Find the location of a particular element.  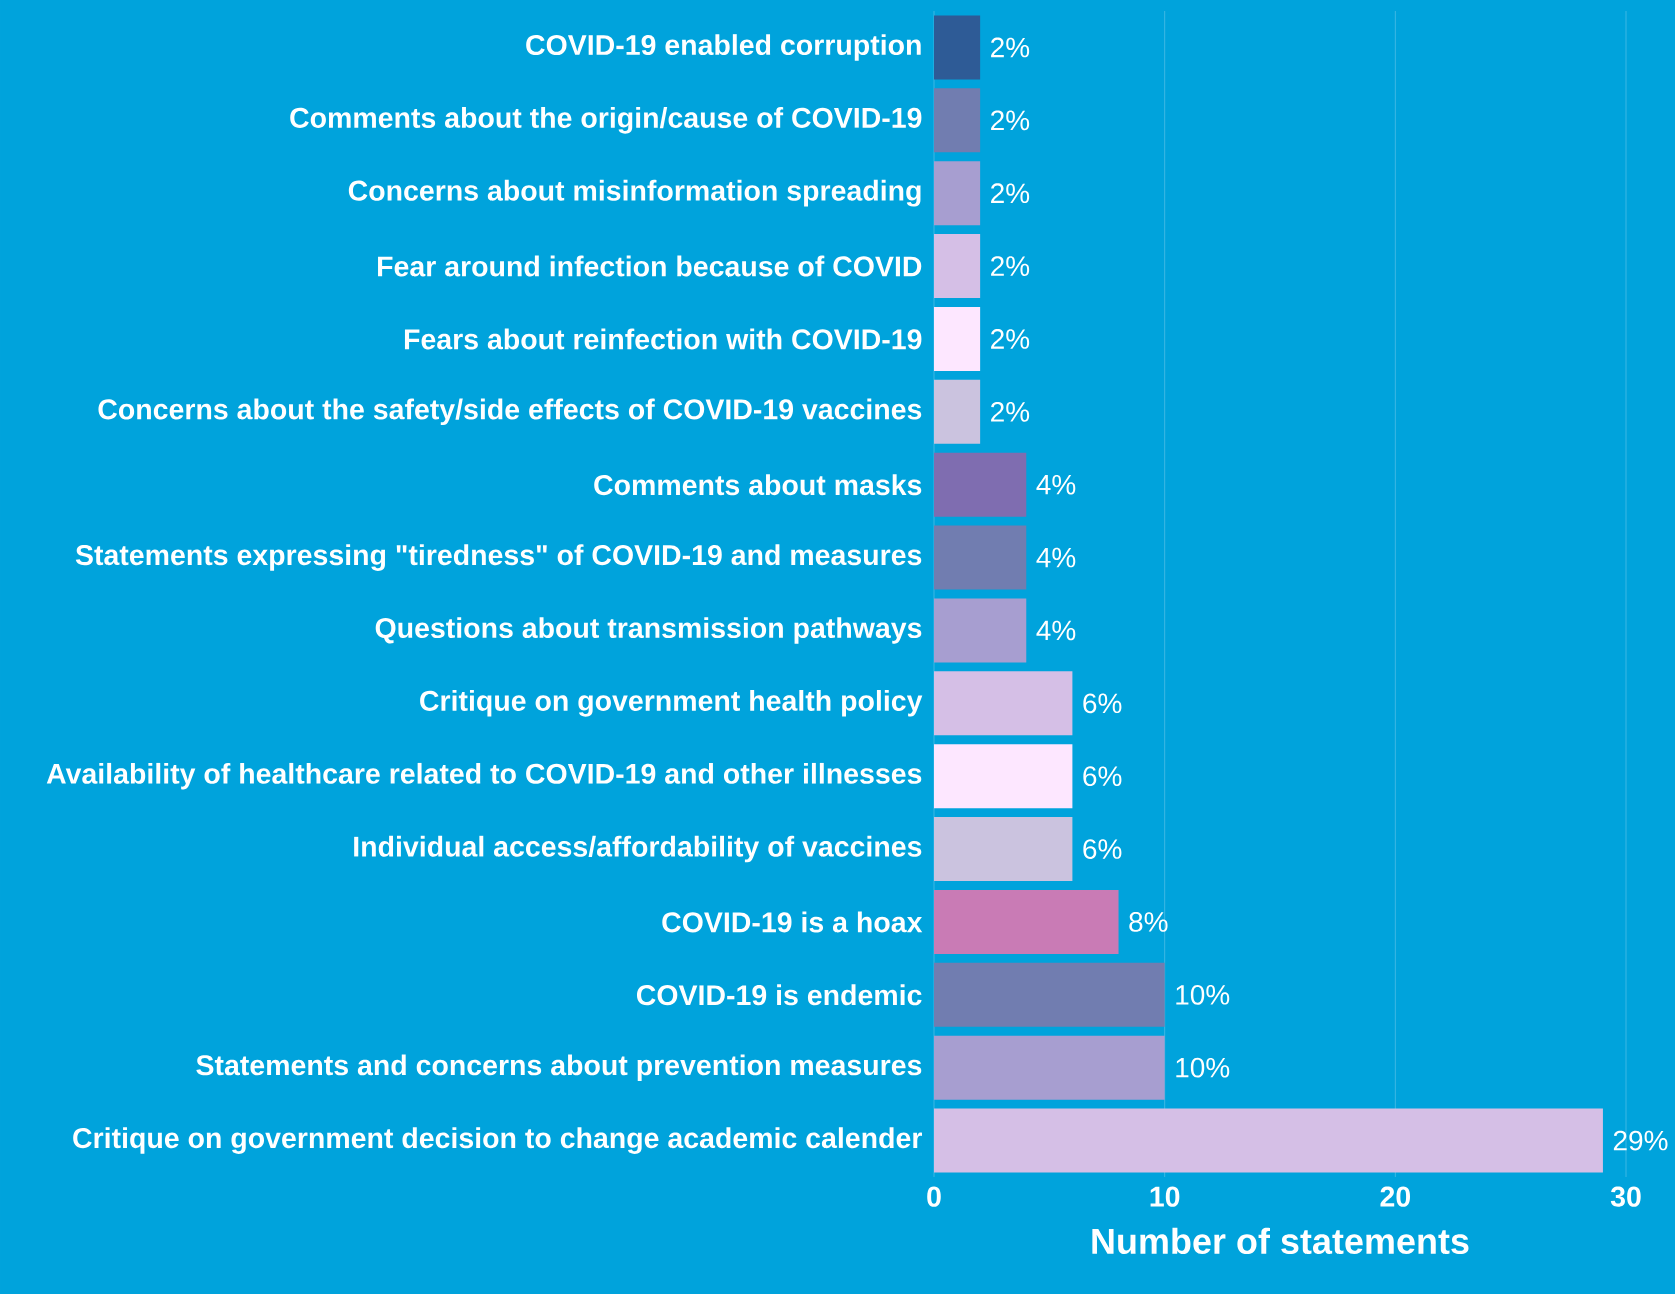

x-tick-label: 0 is located at coordinates (934, 1196).